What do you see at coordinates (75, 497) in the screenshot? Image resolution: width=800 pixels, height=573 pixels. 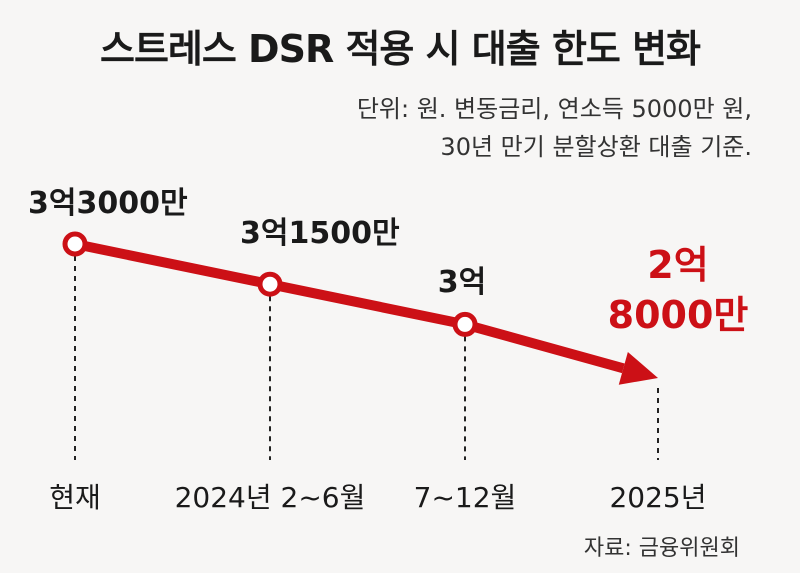 I see `x-tick-label: 현재` at bounding box center [75, 497].